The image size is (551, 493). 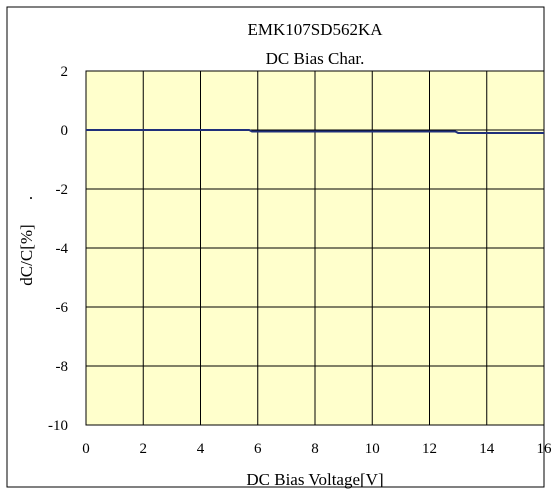 I want to click on x-tick-label: 8, so click(x=315, y=449).